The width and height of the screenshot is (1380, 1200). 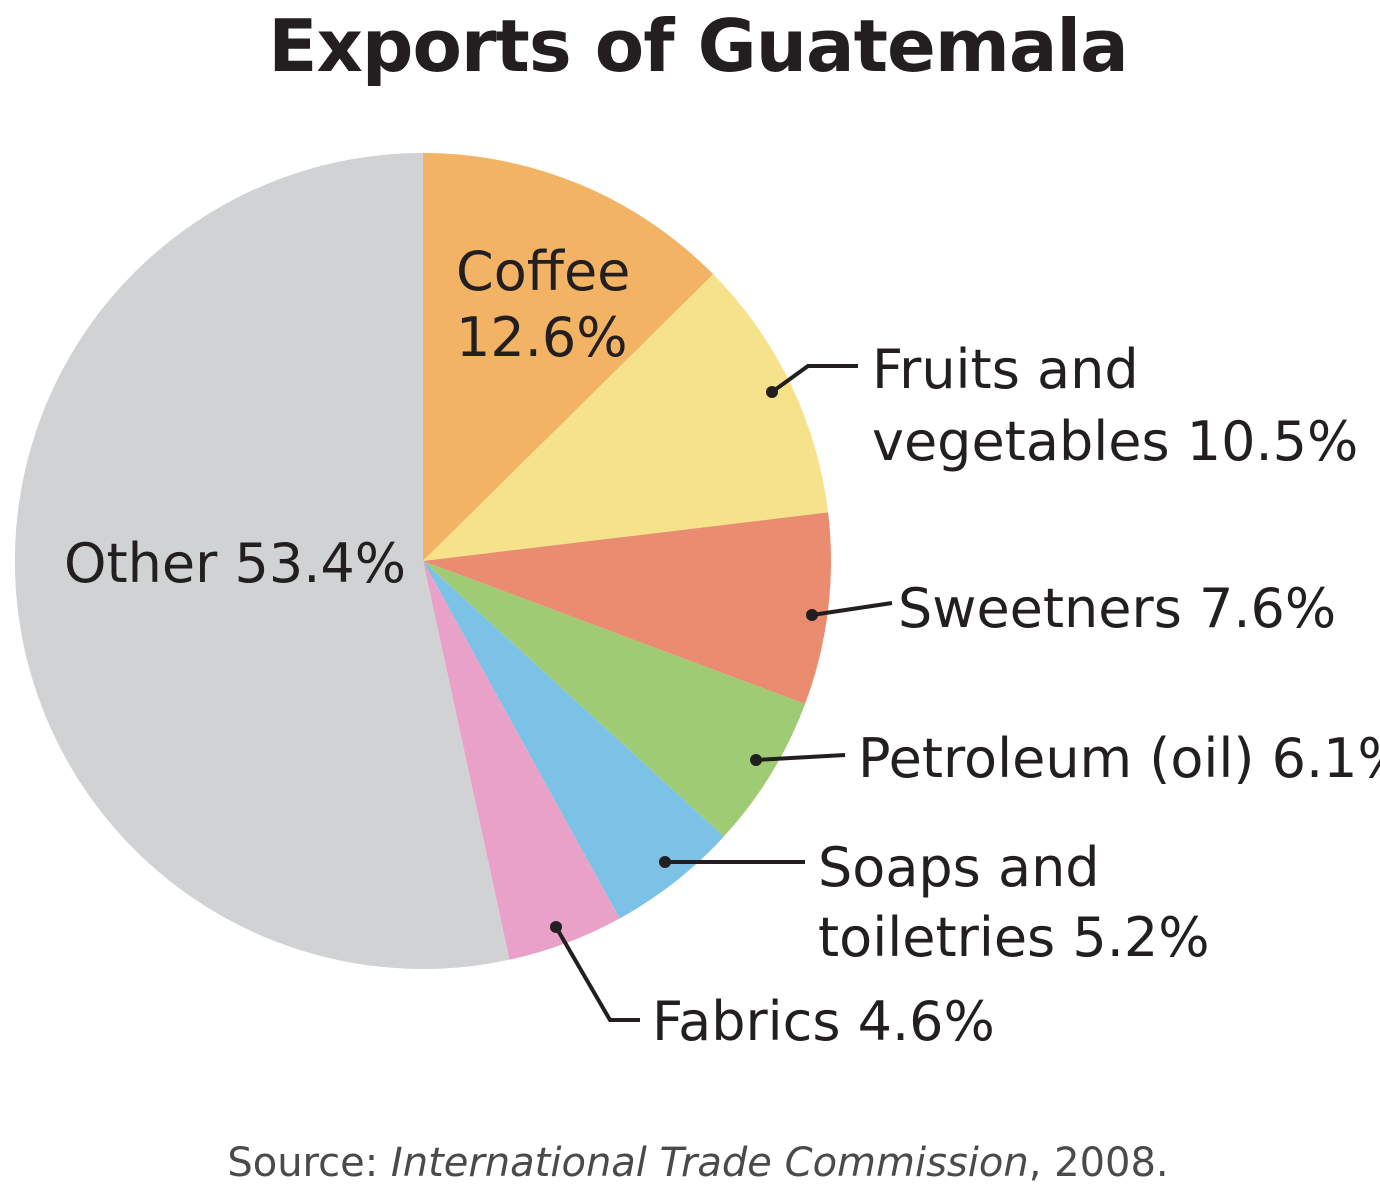 I want to click on leader-line-sweetners, so click(x=852, y=609).